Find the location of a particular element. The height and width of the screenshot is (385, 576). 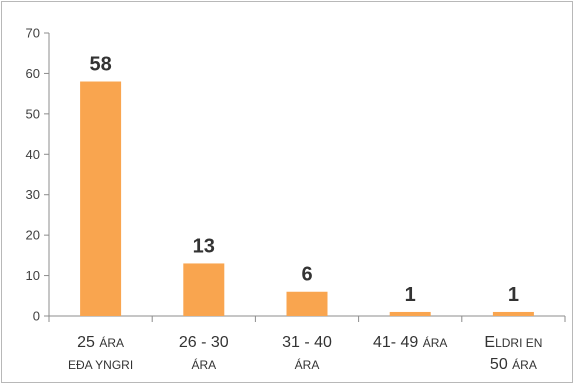

category-label-part: 41- 49 is located at coordinates (398, 342).